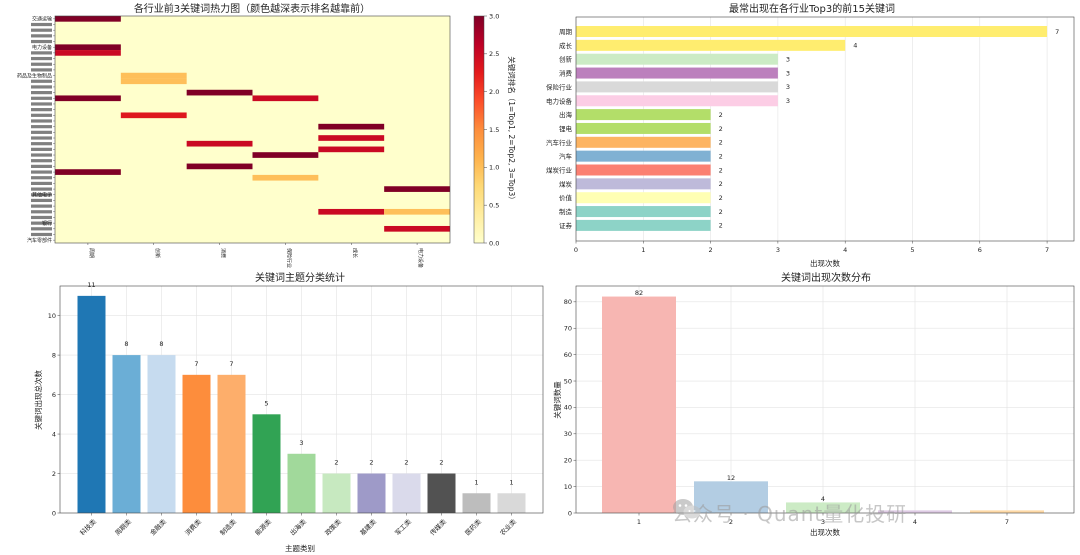  I want to click on colorbar, so click(479, 129).